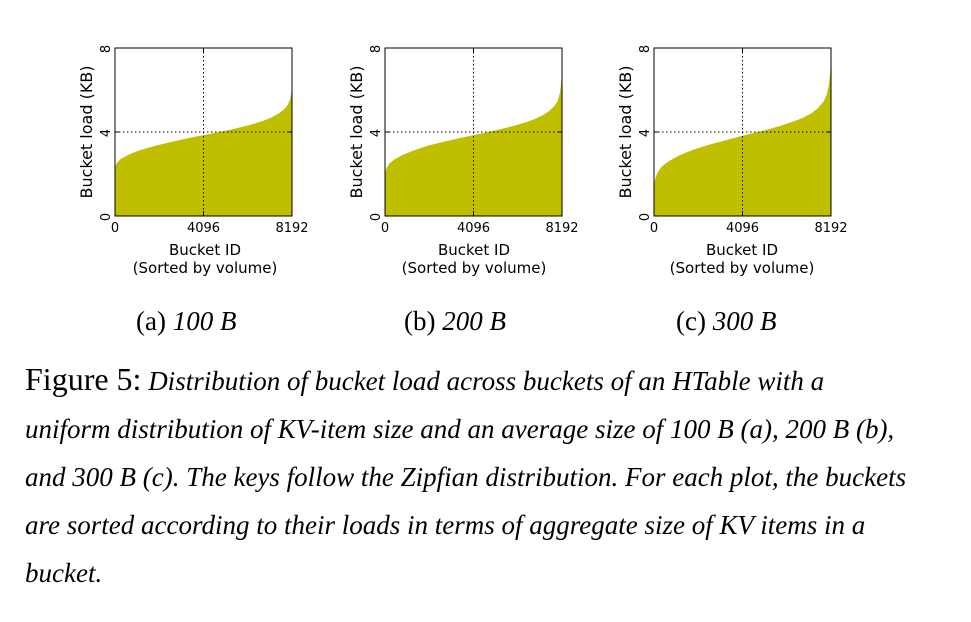  I want to click on y-tick-label-a: 8, so click(106, 49).